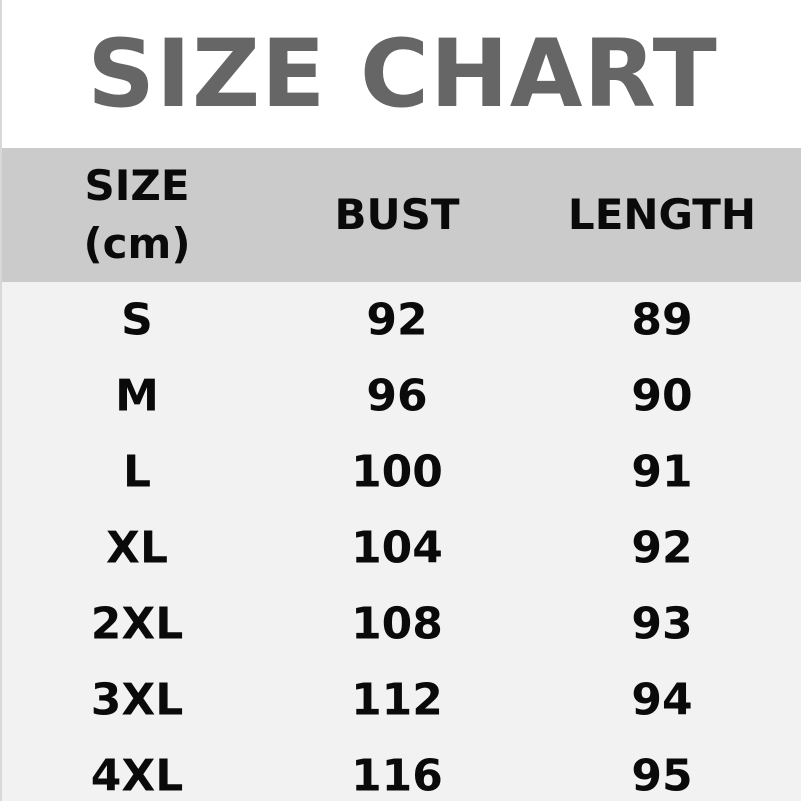  I want to click on column-header: SIZE (cm), so click(136, 215).